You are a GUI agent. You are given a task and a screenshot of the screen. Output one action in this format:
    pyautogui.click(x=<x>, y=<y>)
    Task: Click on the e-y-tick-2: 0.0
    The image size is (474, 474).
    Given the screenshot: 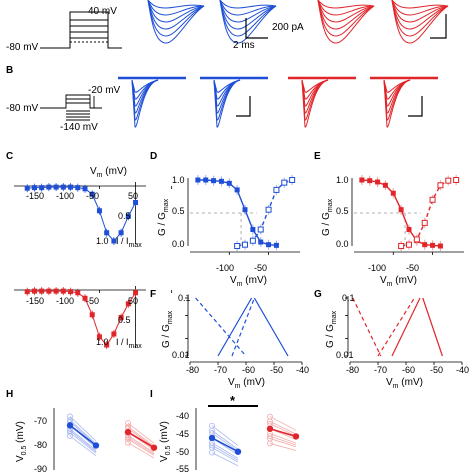 What is the action you would take?
    pyautogui.click(x=342, y=244)
    